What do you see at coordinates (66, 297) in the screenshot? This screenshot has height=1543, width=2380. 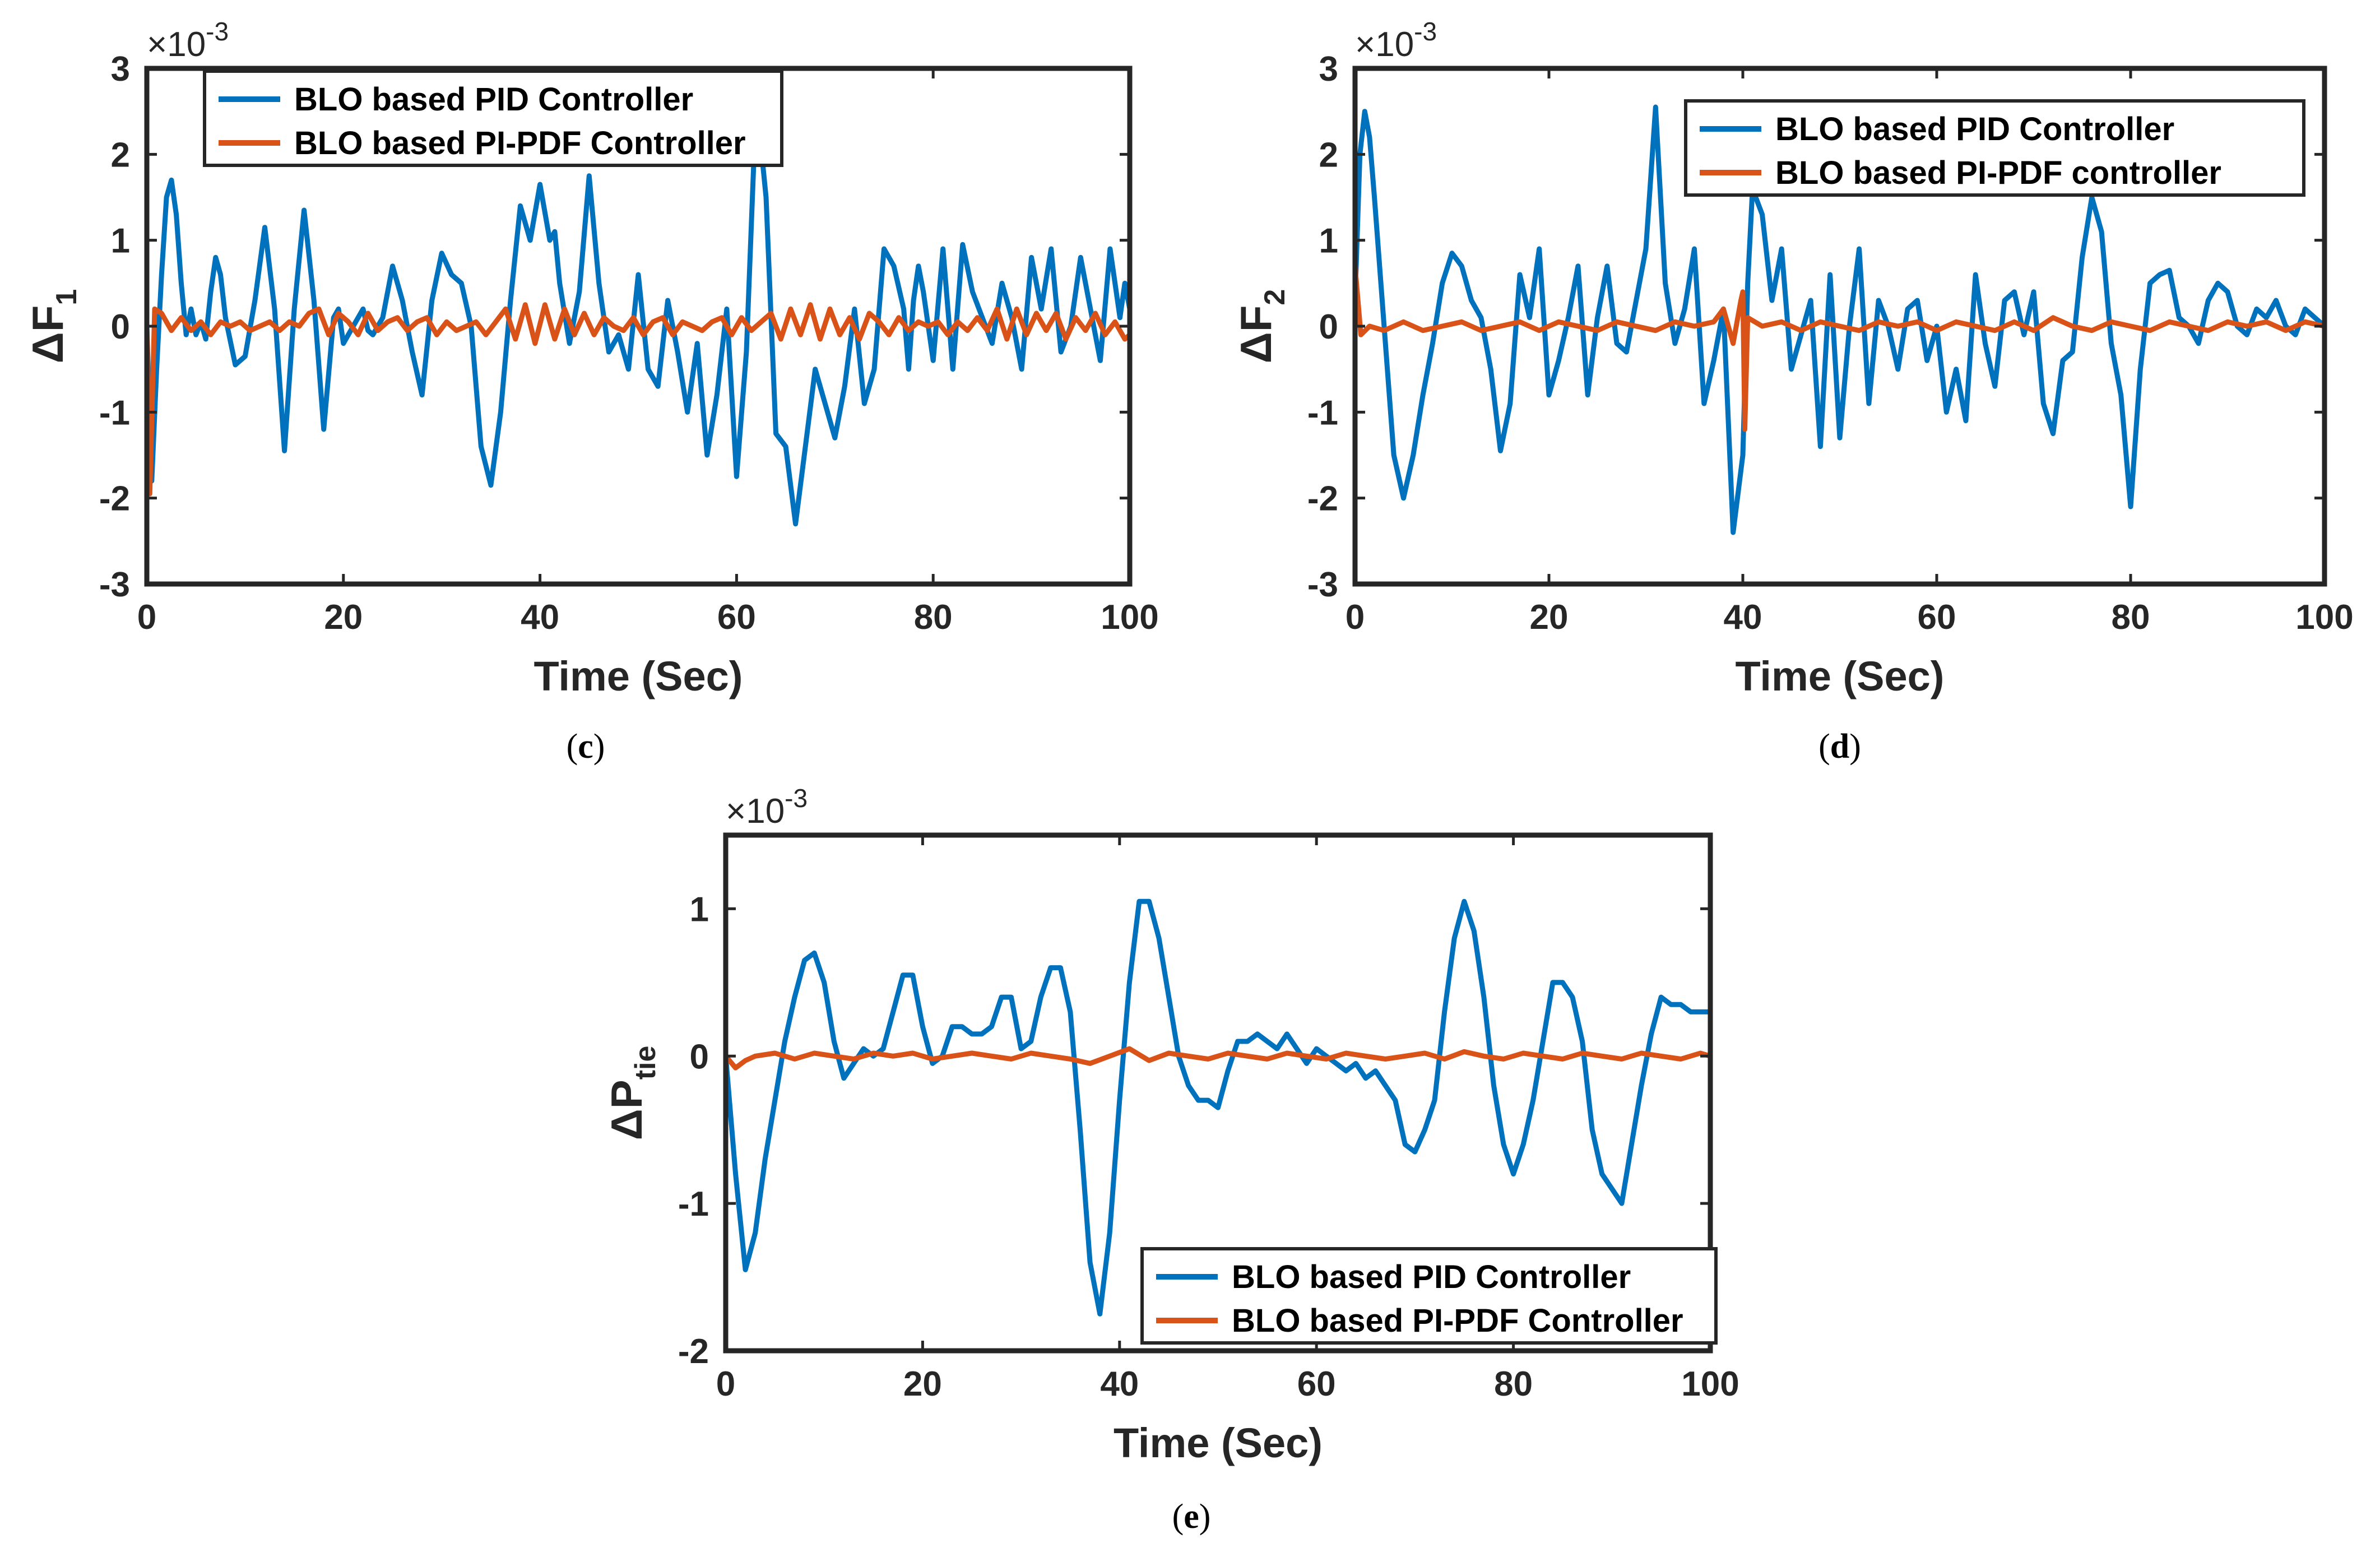 I see `y-axis-label-subscript: 1` at bounding box center [66, 297].